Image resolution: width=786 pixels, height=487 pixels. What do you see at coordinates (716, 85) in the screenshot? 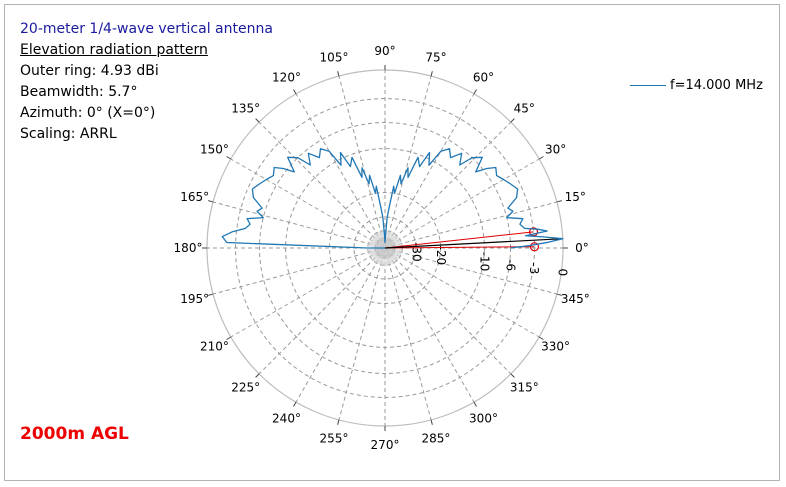
I see `legend-entry: f=14.000 MHz` at bounding box center [716, 85].